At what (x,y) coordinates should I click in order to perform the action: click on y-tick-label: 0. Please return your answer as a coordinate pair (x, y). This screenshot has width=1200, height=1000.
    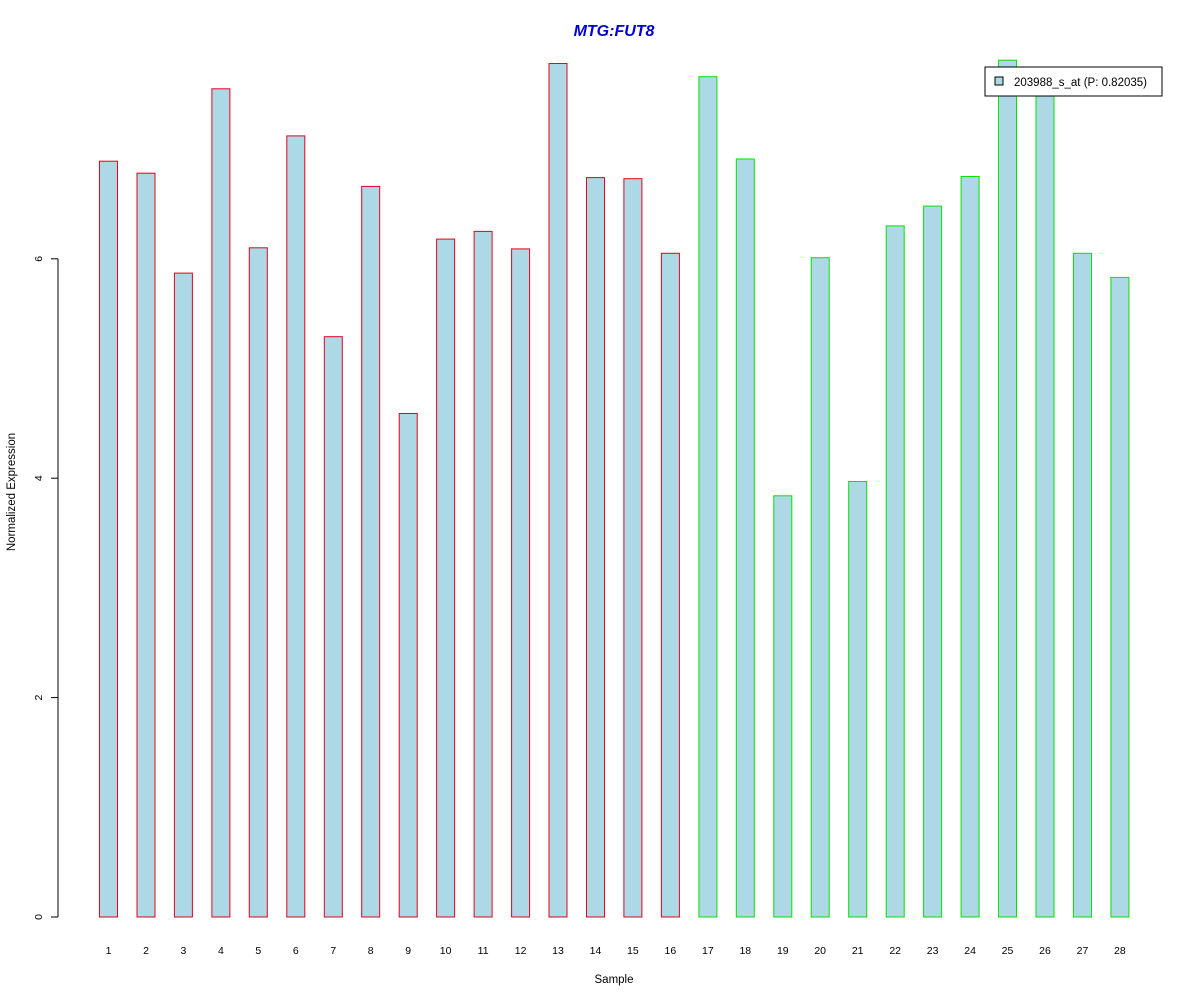
    Looking at the image, I should click on (39, 917).